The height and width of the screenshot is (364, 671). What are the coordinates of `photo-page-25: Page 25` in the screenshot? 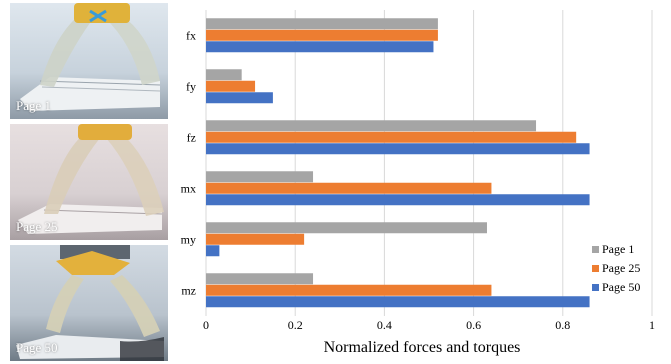 It's located at (89, 182).